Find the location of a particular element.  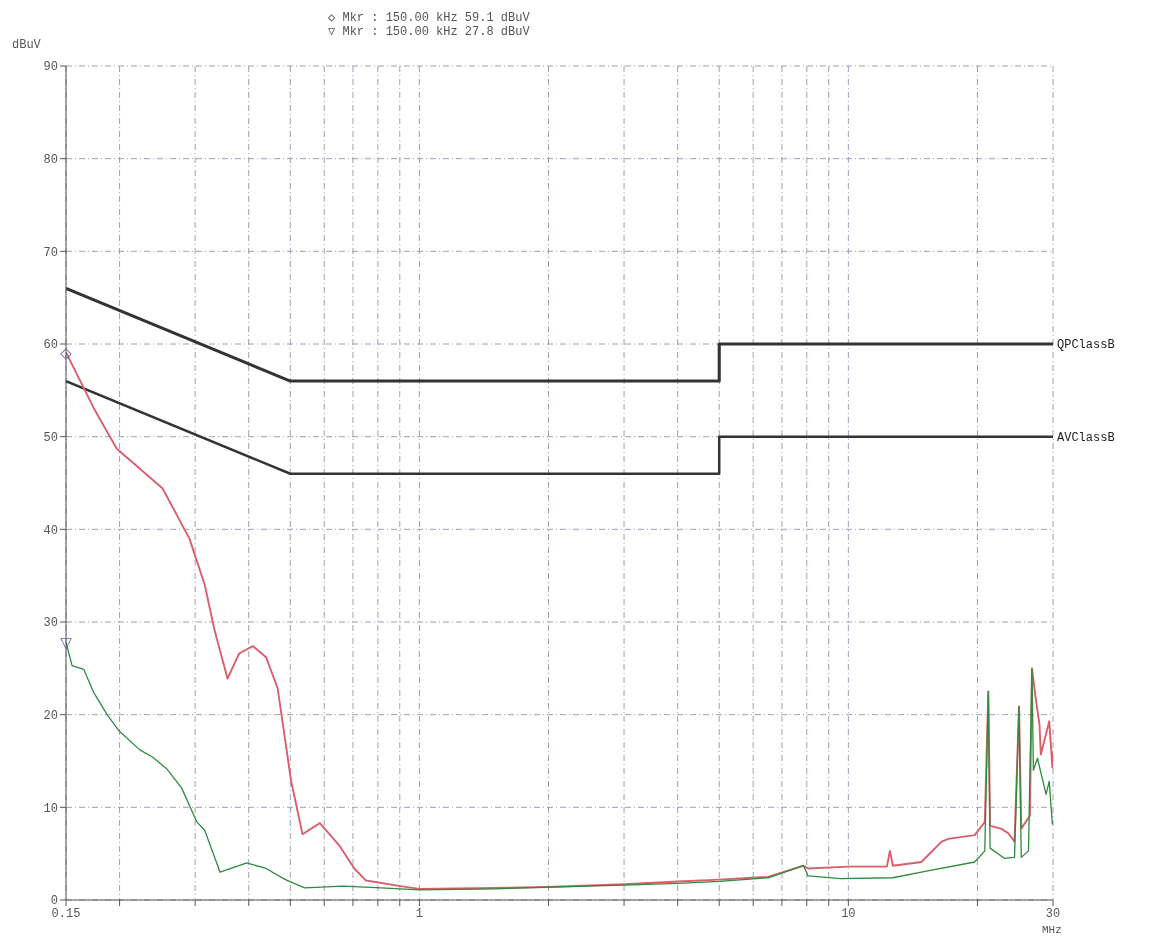

y-tick-label: 70 is located at coordinates (50, 252).